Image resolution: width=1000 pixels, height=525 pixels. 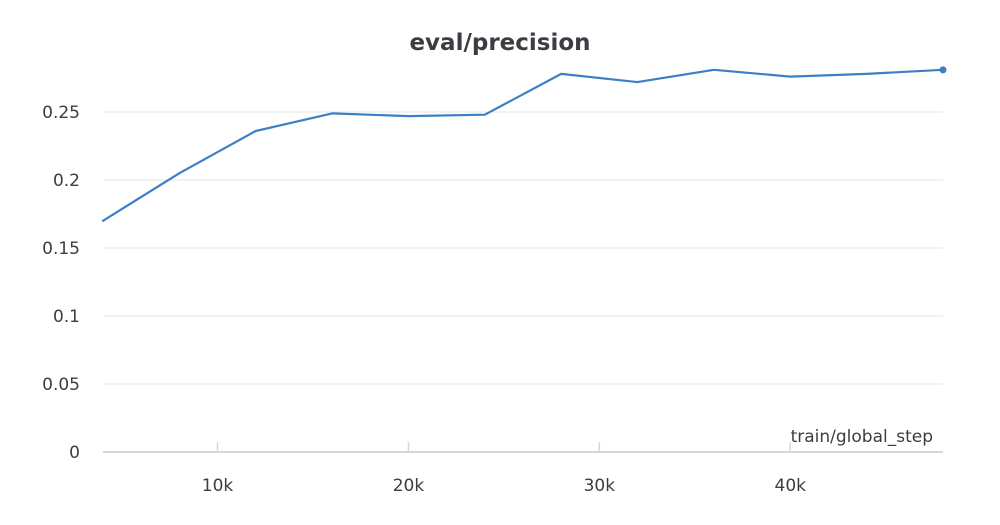 What do you see at coordinates (499, 43) in the screenshot?
I see `chart-title: eval/precision` at bounding box center [499, 43].